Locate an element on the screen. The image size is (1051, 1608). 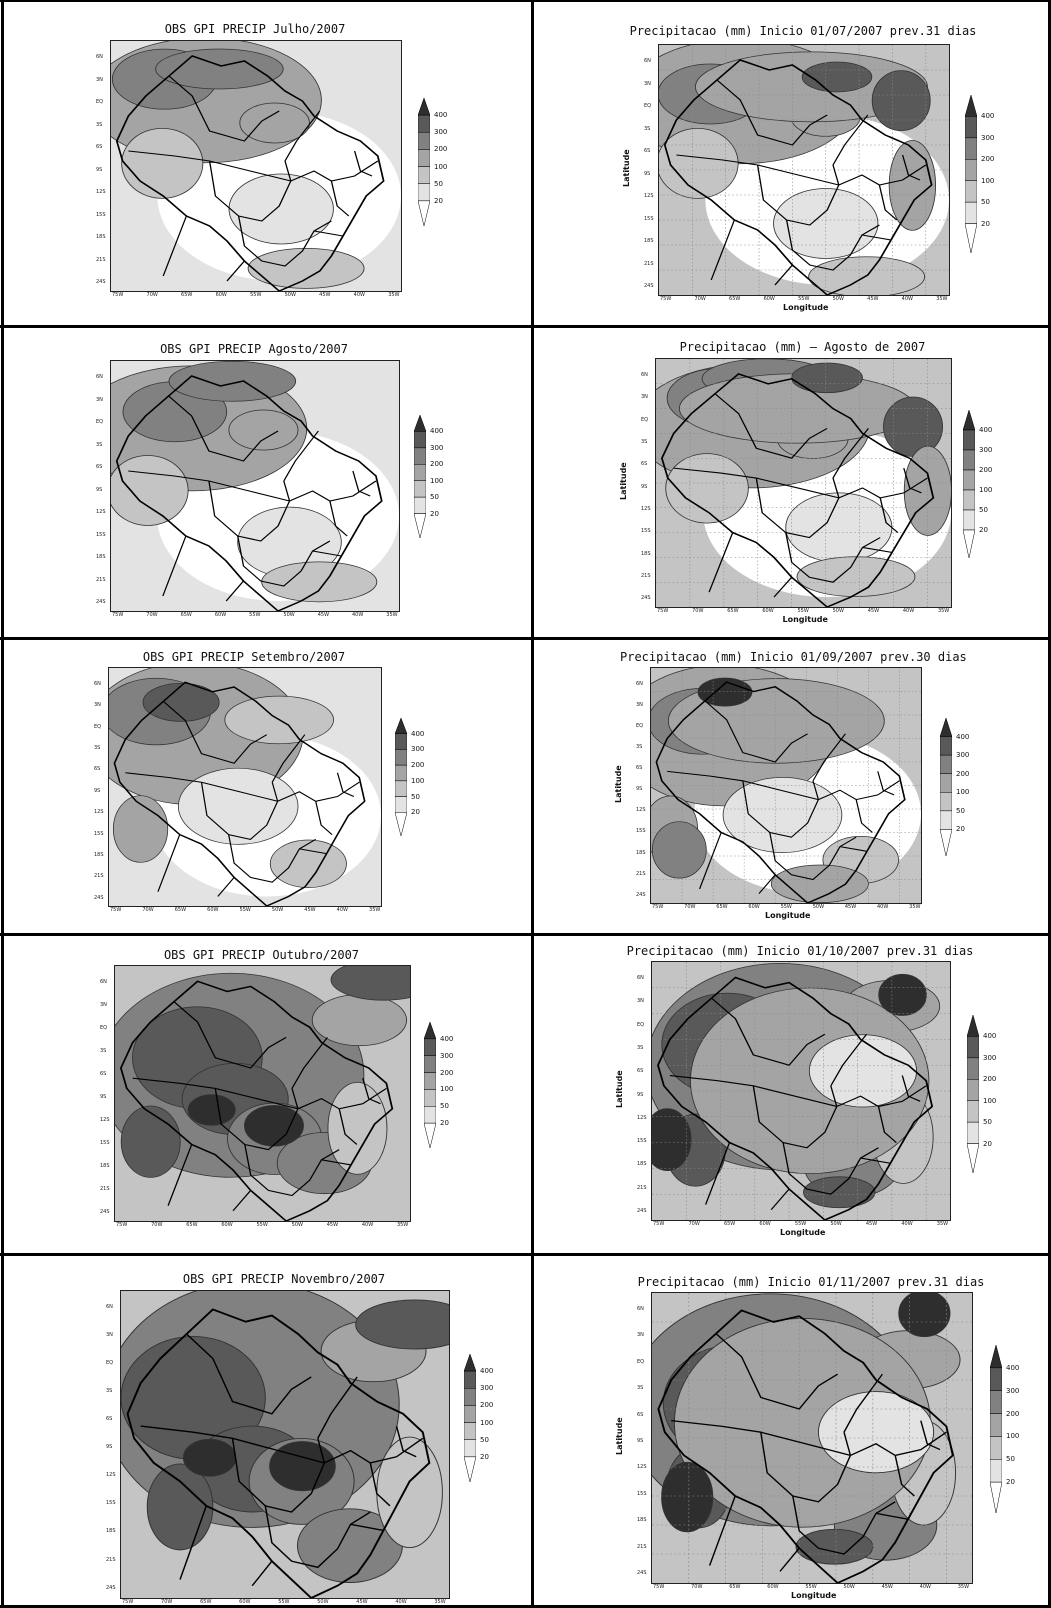
lon-tick-label: 60W is located at coordinates (213, 910).